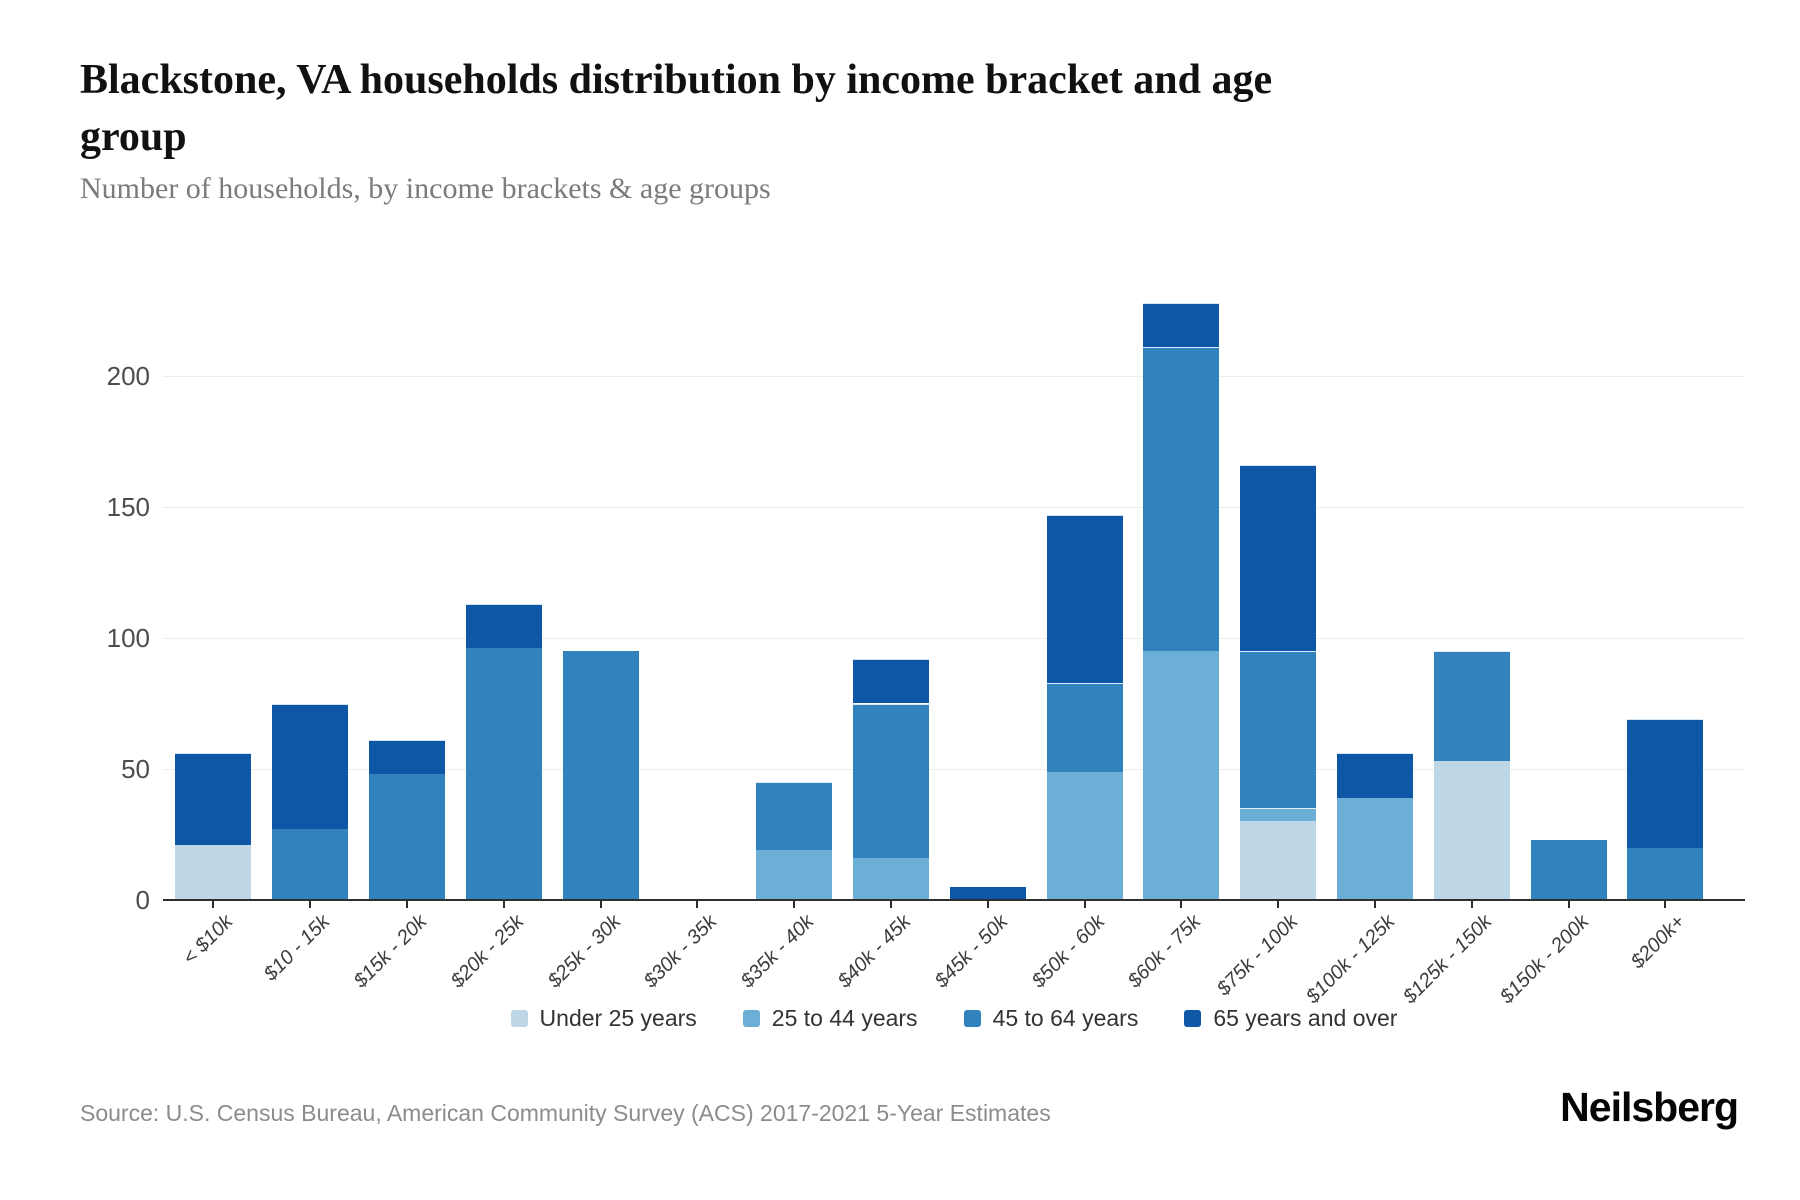  What do you see at coordinates (1649, 1107) in the screenshot?
I see `neilsberg-logo: Neilsberg` at bounding box center [1649, 1107].